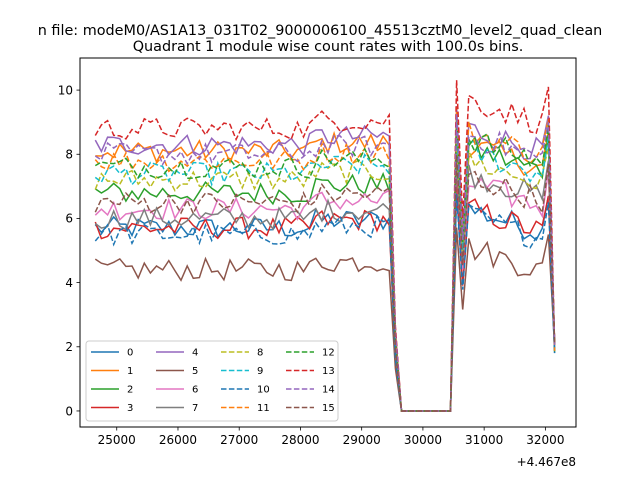  I want to click on legend-label-11: 11, so click(263, 408).